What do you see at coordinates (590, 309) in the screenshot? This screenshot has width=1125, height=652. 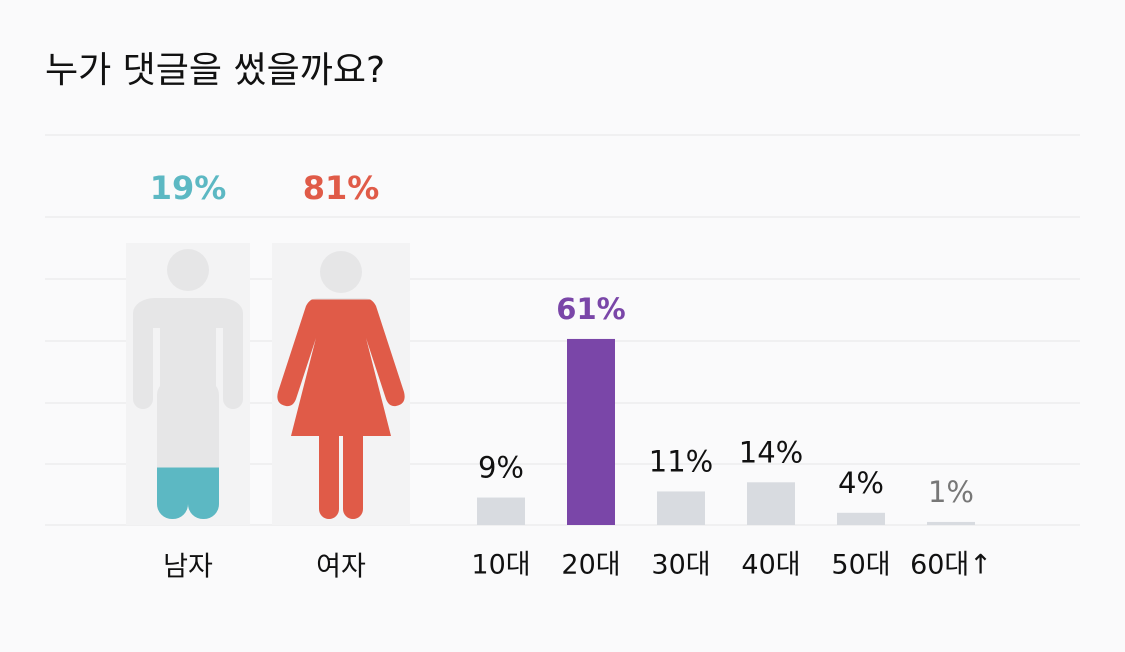 I see `value-label: 61%` at bounding box center [590, 309].